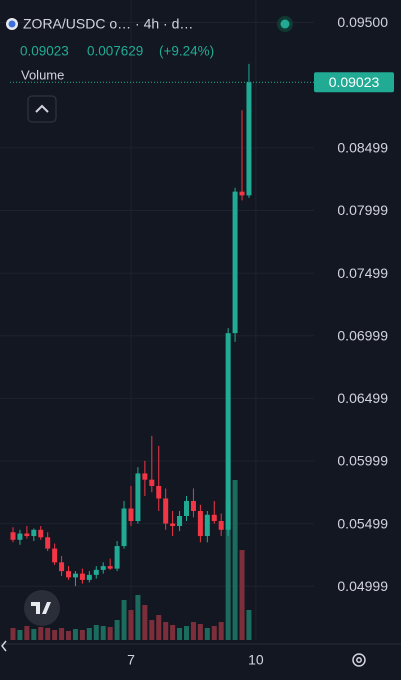 This screenshot has width=401, height=680. What do you see at coordinates (362, 210) in the screenshot?
I see `y-tick-label: 0.07999` at bounding box center [362, 210].